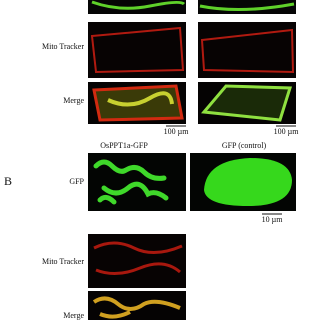 This screenshot has width=320, height=320. I want to click on scale-label: 10 µm, so click(273, 219).